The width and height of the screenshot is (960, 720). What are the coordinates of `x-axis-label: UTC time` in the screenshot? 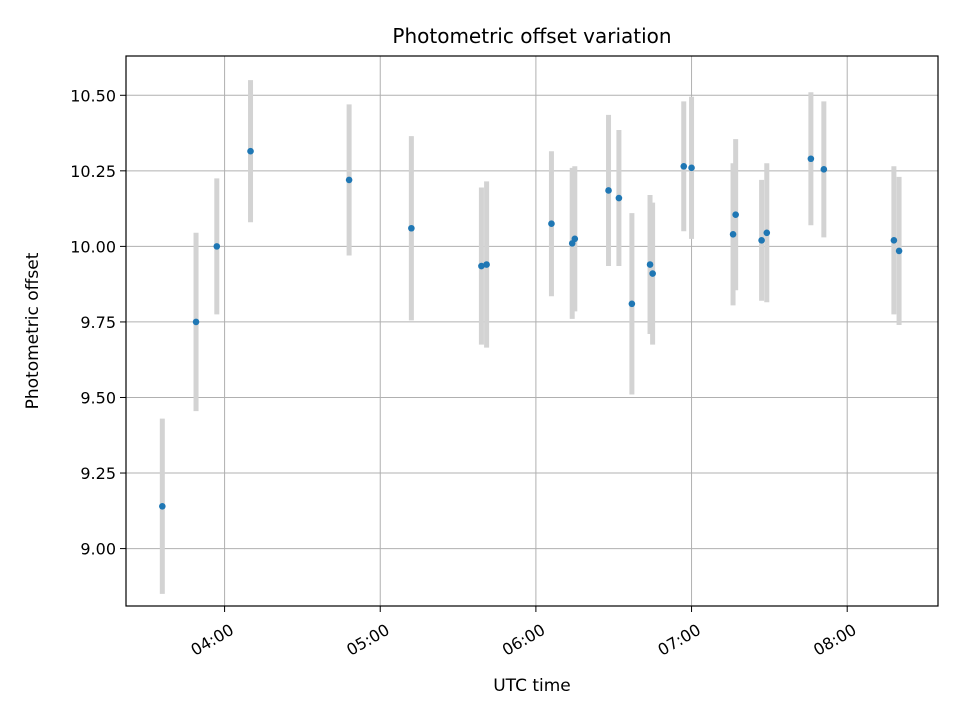 It's located at (532, 686).